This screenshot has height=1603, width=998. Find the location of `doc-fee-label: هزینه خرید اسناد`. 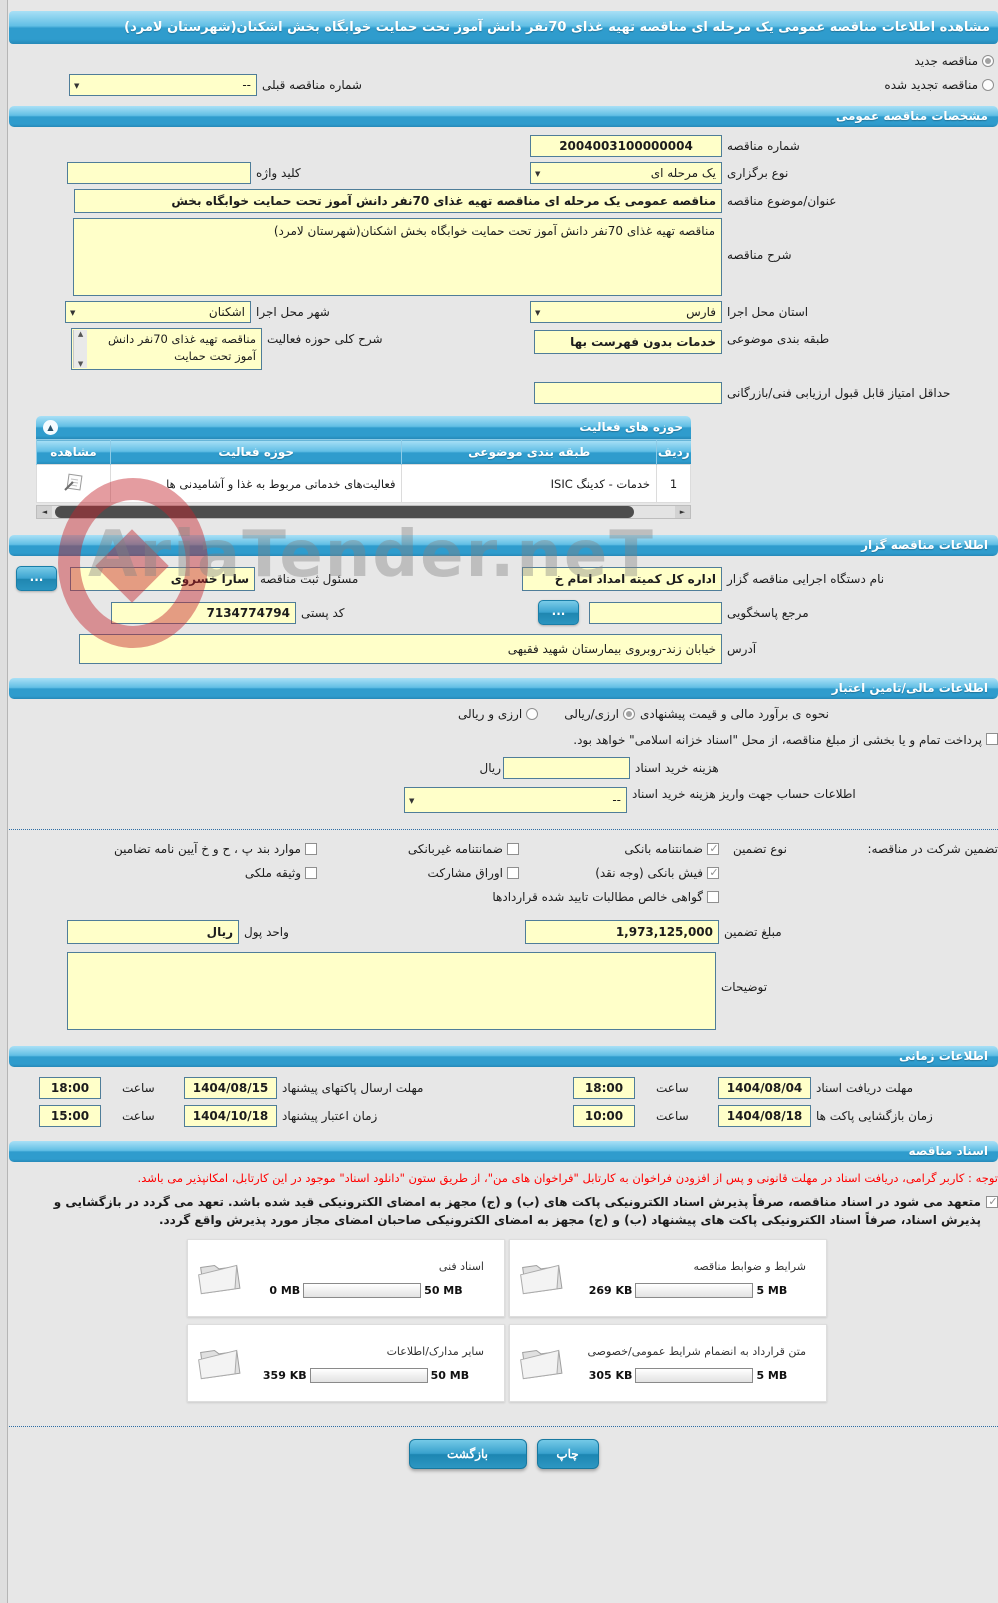

doc-fee-label: هزینه خرید اسناد is located at coordinates (677, 768).